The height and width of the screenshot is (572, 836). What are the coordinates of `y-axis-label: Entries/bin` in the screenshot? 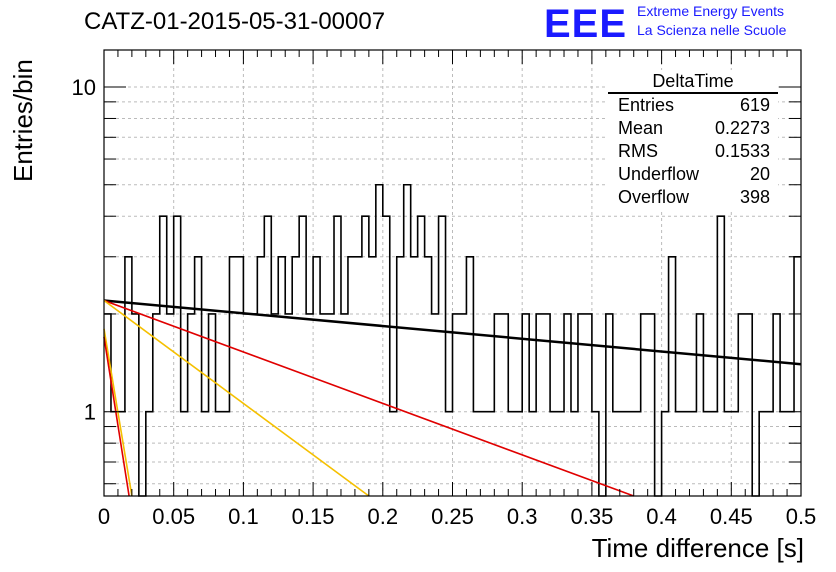 It's located at (23, 120).